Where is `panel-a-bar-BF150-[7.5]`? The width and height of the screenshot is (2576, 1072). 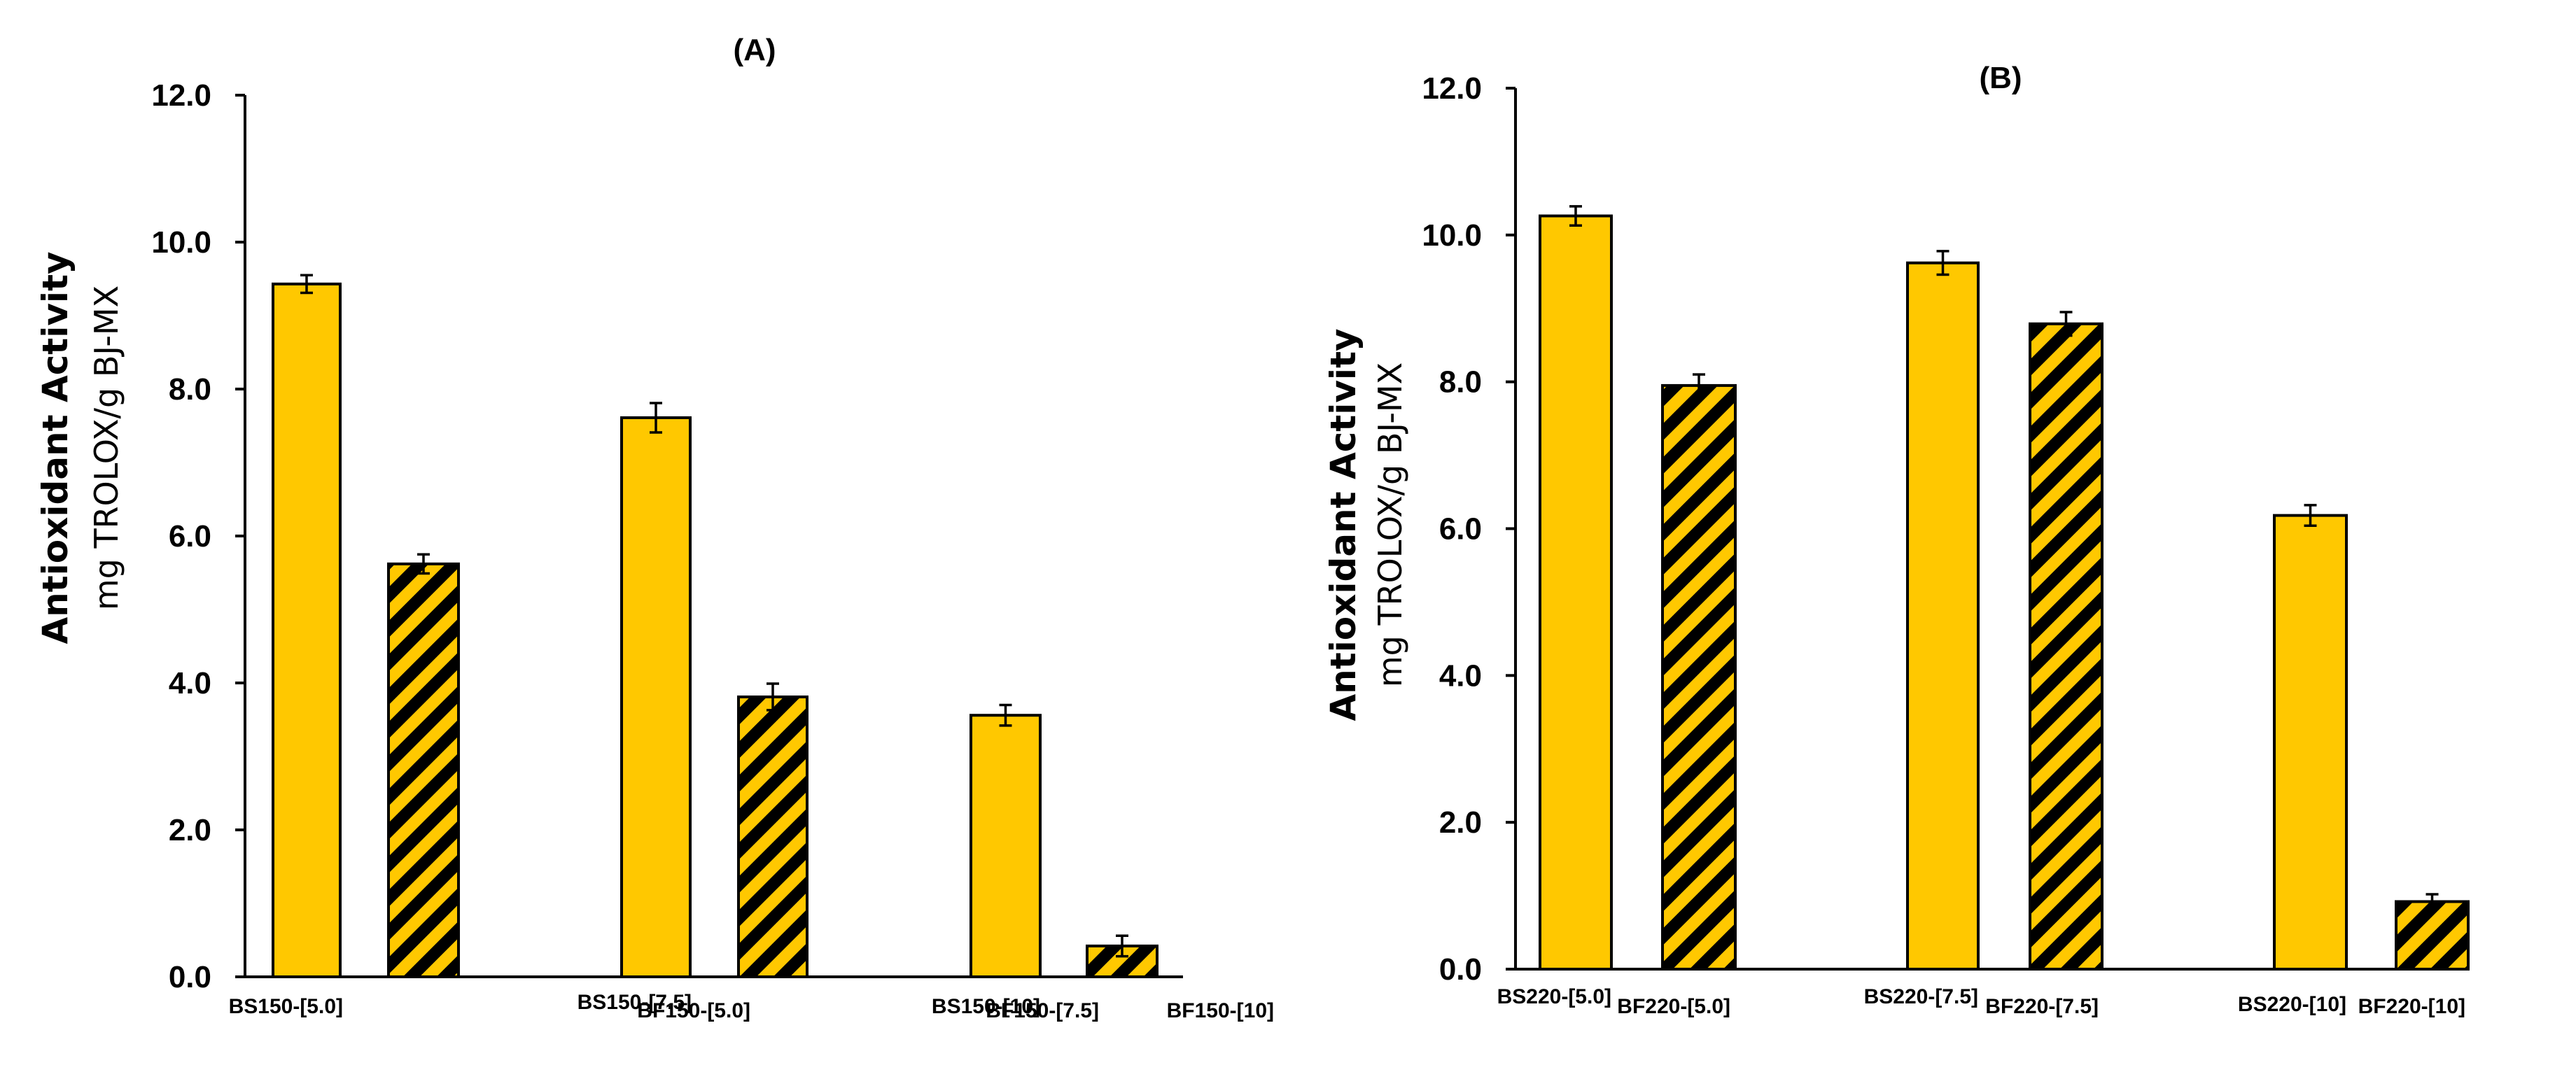
panel-a-bar-BF150-[7.5] is located at coordinates (772, 837).